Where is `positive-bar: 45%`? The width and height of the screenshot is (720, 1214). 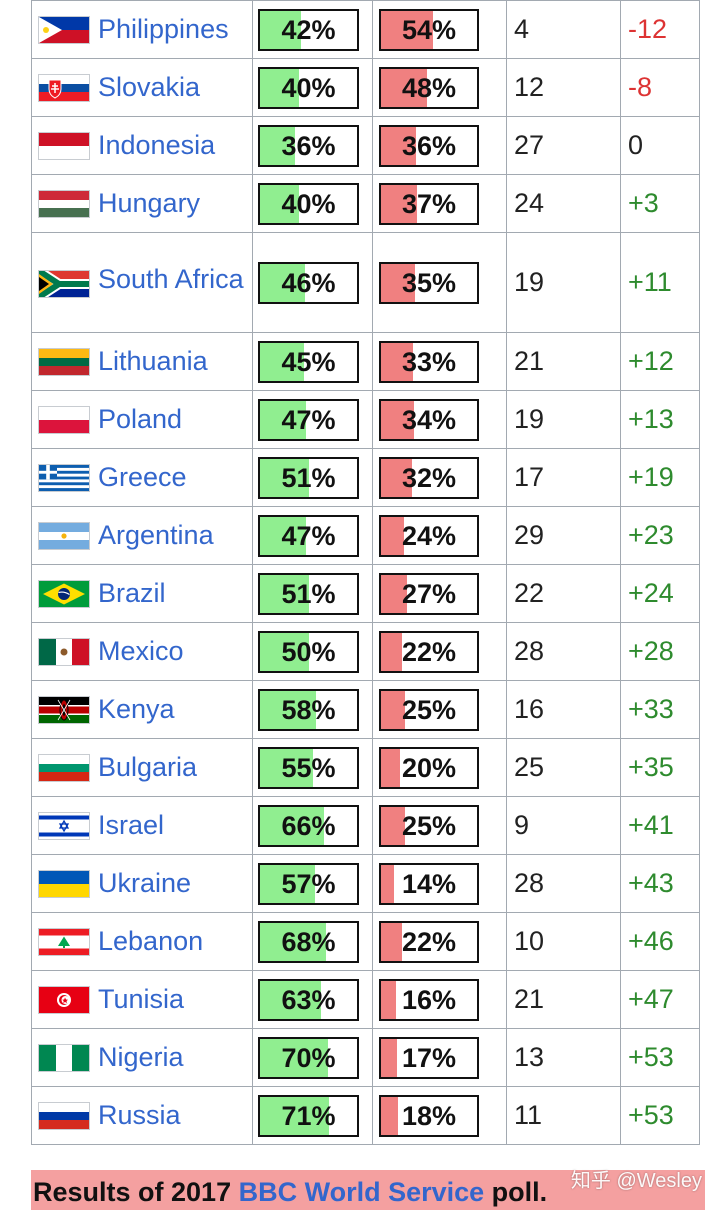
positive-bar: 45% is located at coordinates (308, 361).